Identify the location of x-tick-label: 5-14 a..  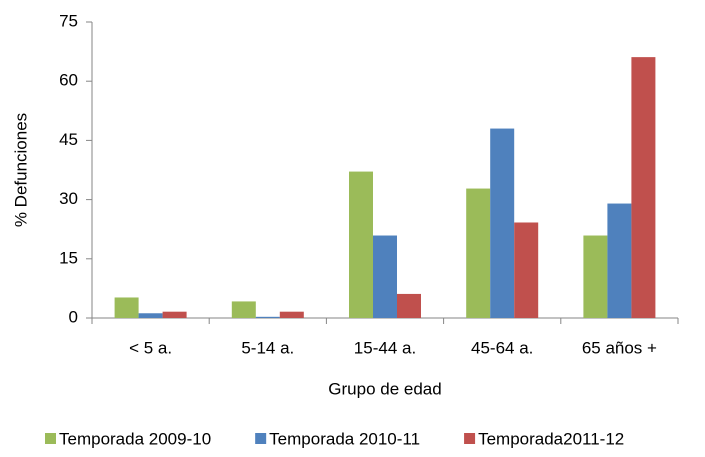
(267, 347).